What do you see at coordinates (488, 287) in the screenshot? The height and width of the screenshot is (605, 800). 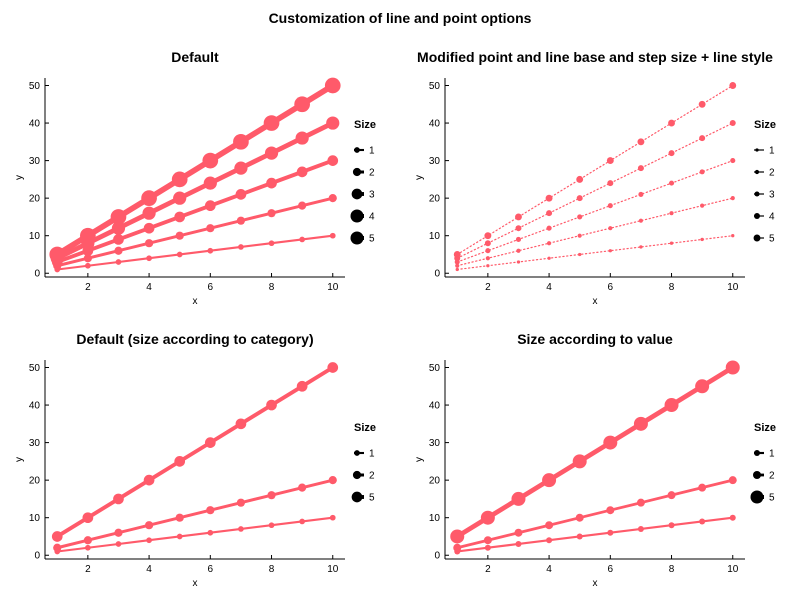 I see `x-tick-label: 2` at bounding box center [488, 287].